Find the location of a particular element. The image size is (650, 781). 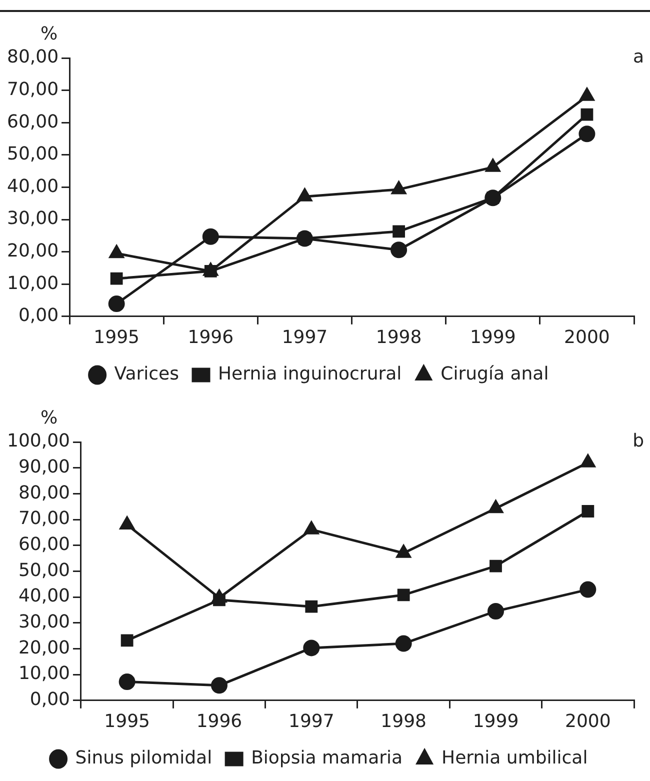

legend-label: Hernia umbilical is located at coordinates (515, 758).